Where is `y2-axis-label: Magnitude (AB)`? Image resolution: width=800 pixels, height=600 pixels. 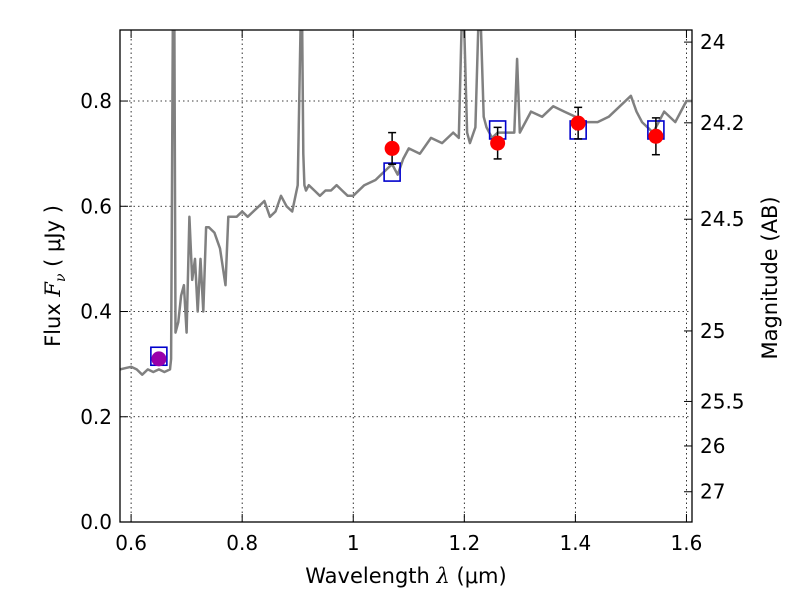 y2-axis-label: Magnitude (AB) is located at coordinates (770, 277).